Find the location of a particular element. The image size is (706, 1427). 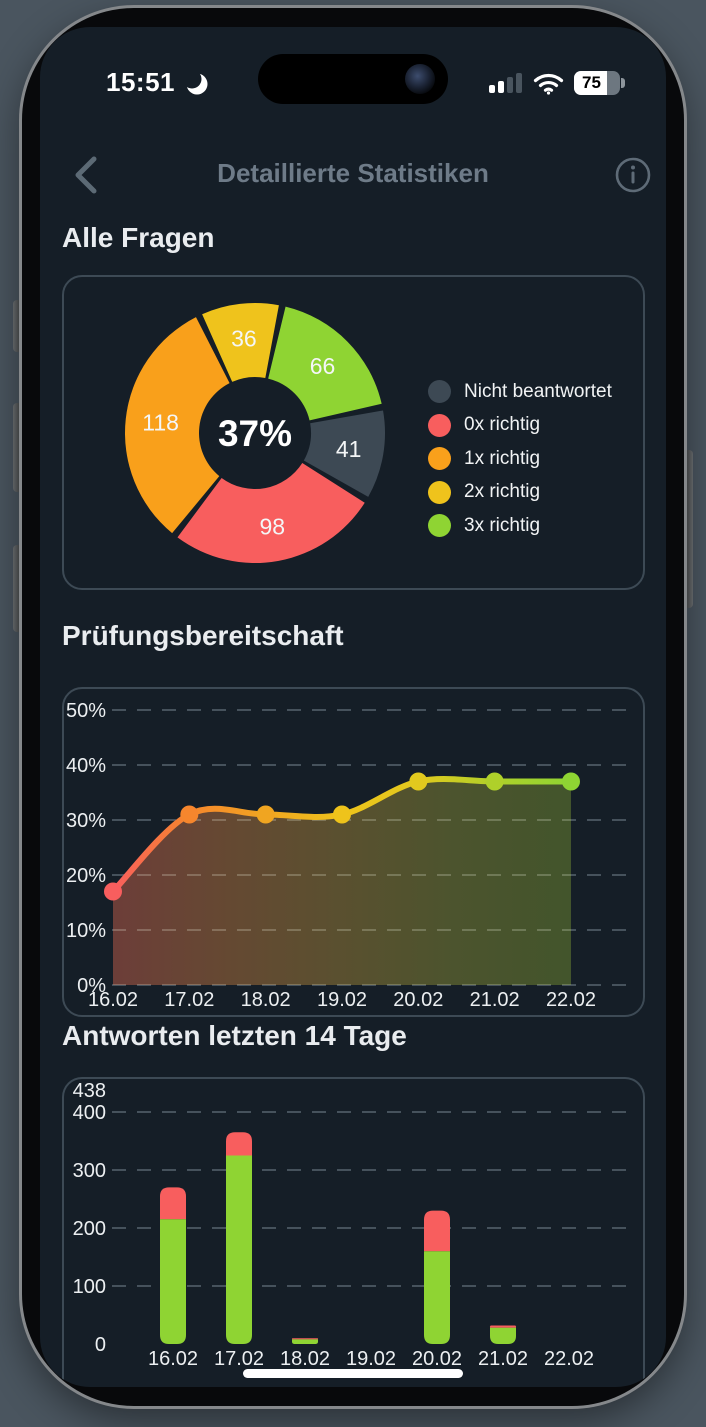

mute-switch is located at coordinates (18, 326).